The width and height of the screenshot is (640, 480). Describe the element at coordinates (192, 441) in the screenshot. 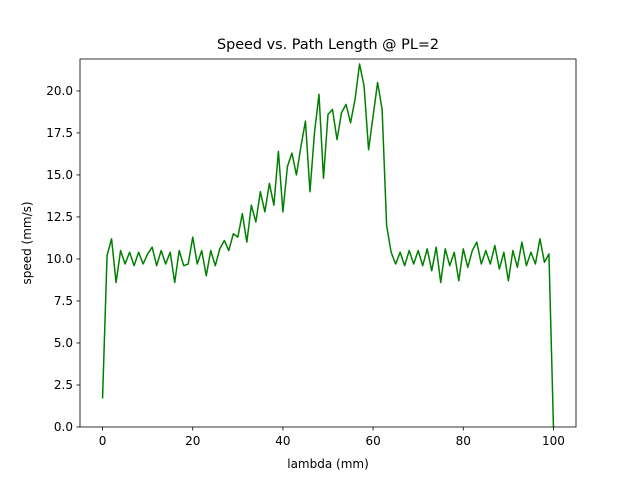

I see `x-tick-label: 20` at that location.